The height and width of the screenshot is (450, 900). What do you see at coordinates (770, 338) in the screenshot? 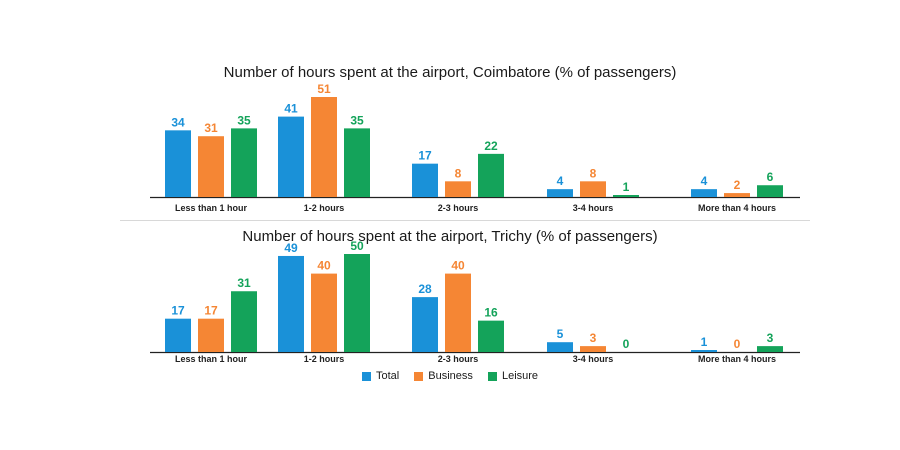
I see `data-label-trichy-leisure-4: 3` at bounding box center [770, 338].